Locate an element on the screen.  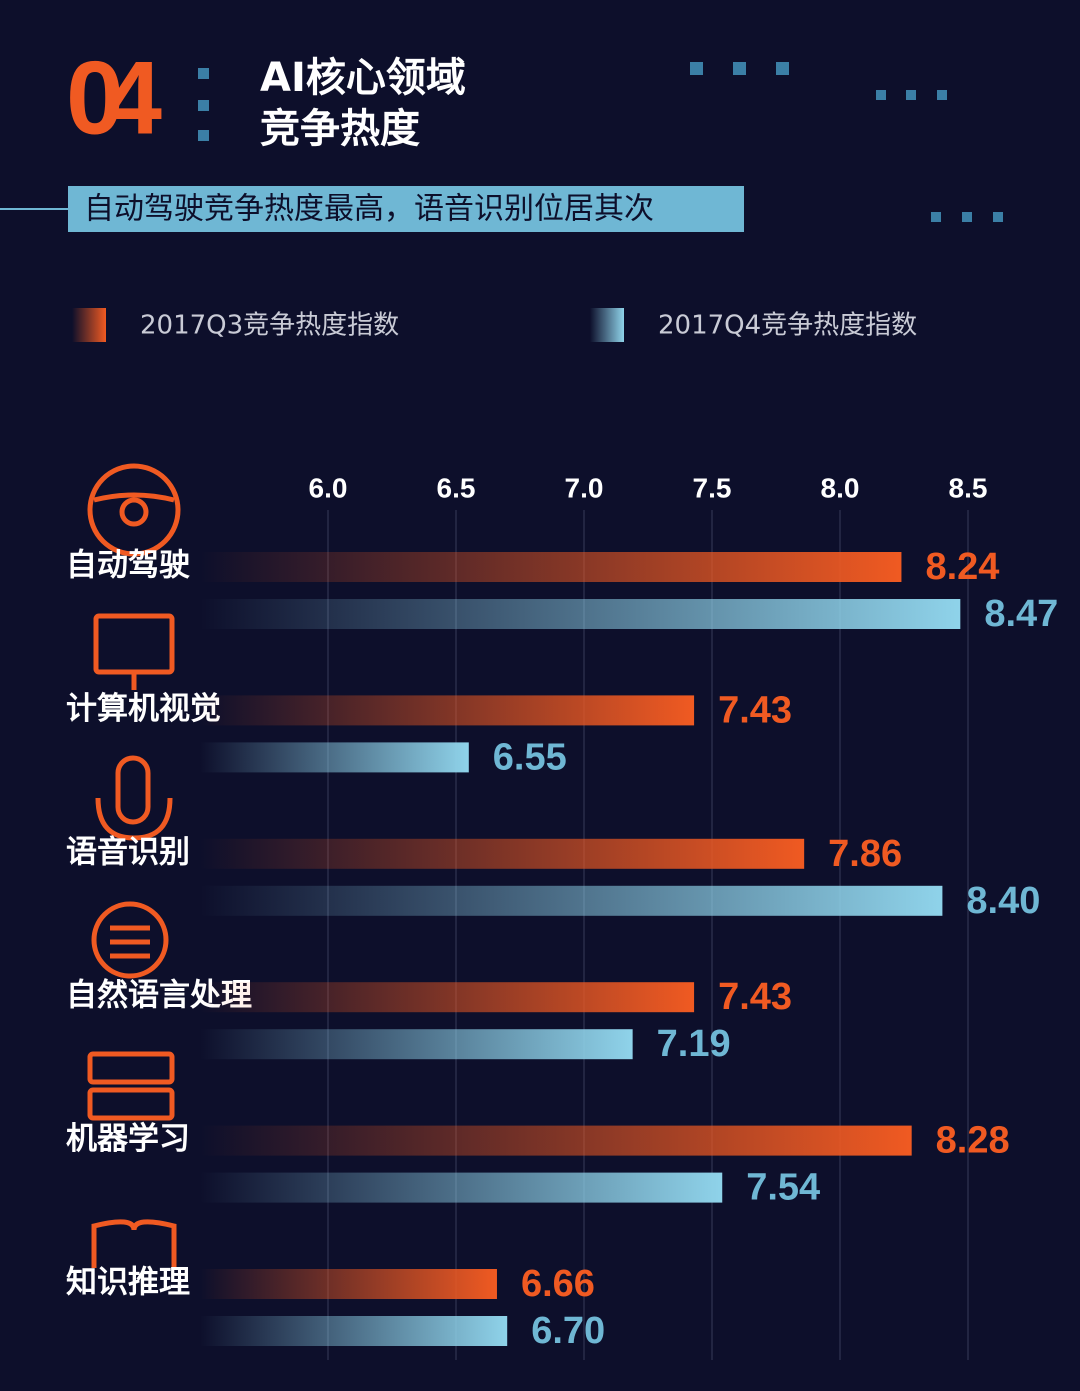
title-line: AI核心领域 is located at coordinates (363, 78).